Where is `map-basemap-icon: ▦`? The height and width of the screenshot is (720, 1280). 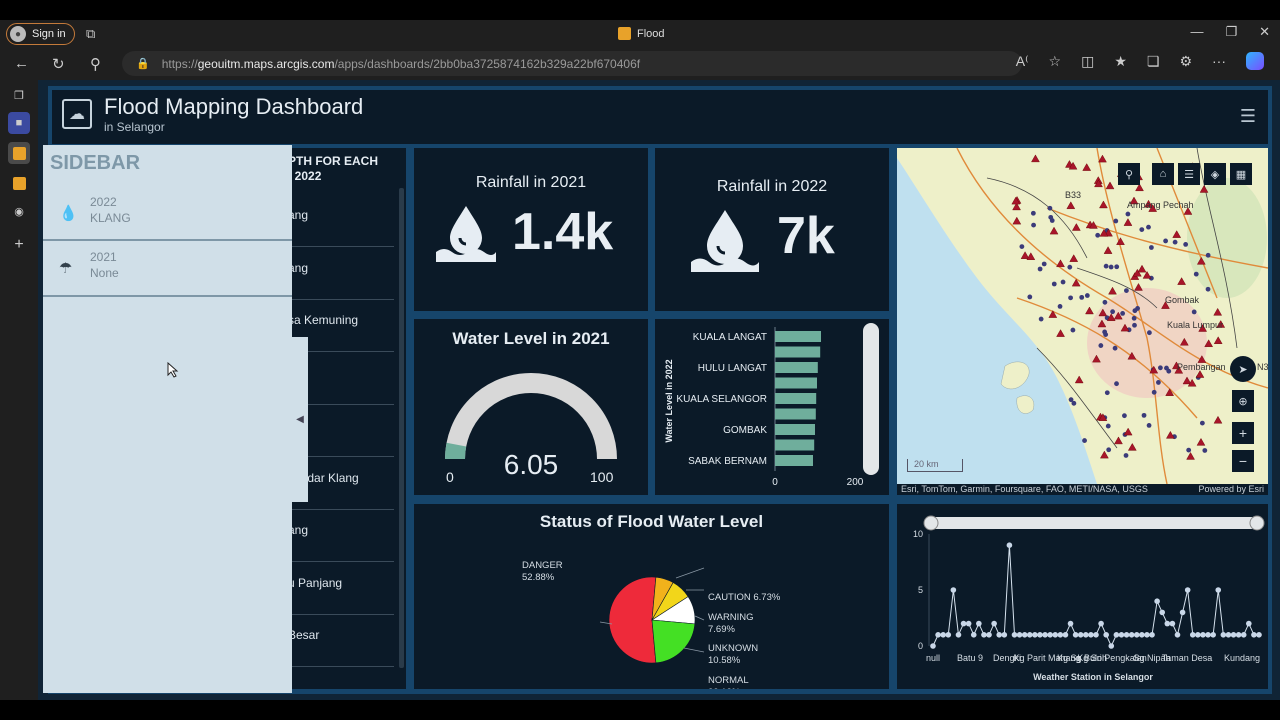
map-basemap-icon: ▦ is located at coordinates (1241, 174).